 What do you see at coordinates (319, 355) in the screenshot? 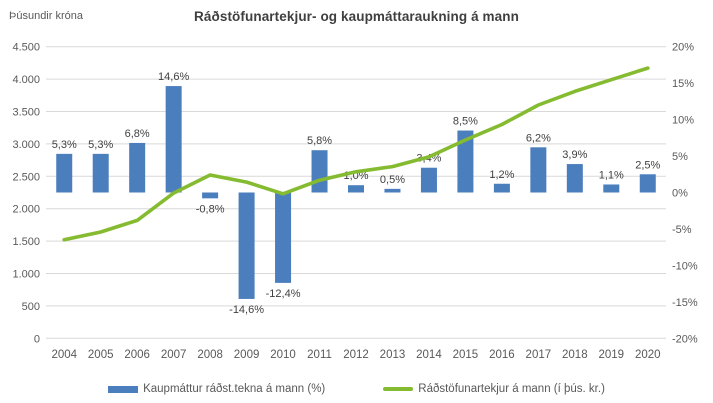
I see `x-axis-tick-label: 2011` at bounding box center [319, 355].